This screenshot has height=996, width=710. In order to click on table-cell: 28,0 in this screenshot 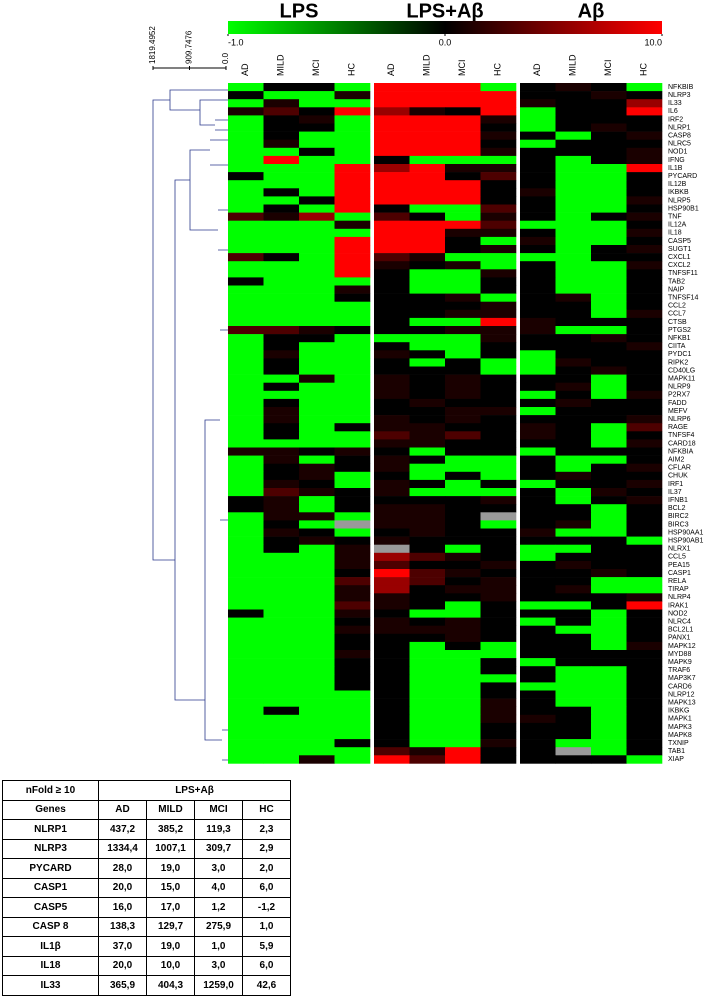, I will do `click(122, 868)`.